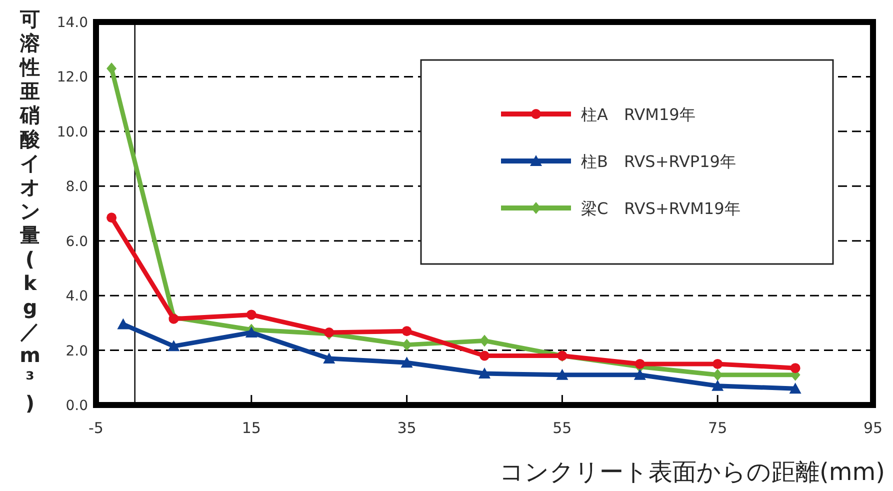 The image size is (893, 491). What do you see at coordinates (562, 428) in the screenshot?
I see `x-tick-label: 55` at bounding box center [562, 428].